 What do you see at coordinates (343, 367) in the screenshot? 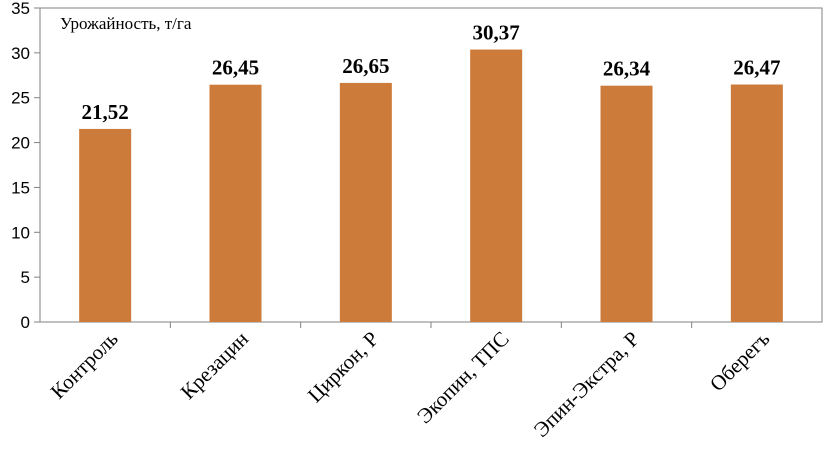
I see `x-tick-label: Циркон, Р` at bounding box center [343, 367].